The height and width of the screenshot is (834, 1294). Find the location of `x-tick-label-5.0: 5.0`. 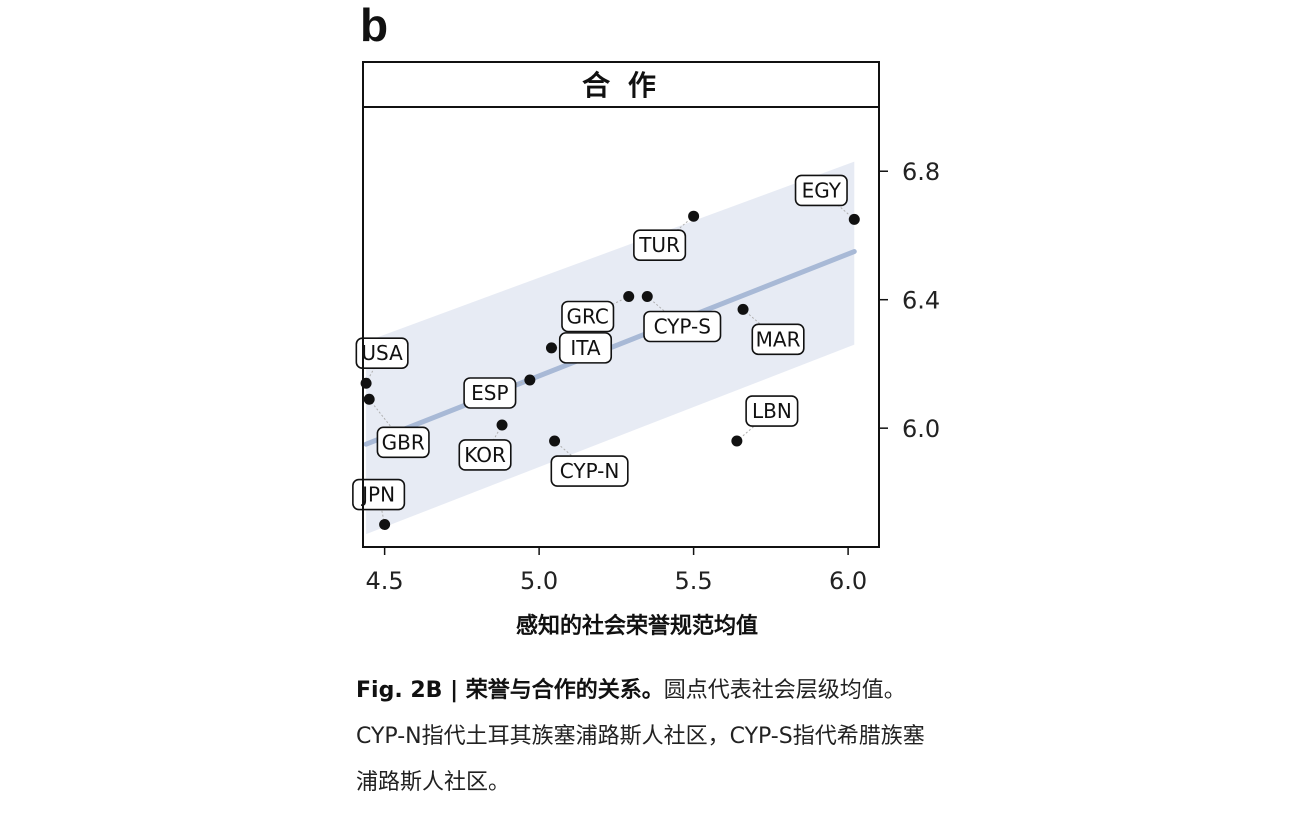

x-tick-label-5.0: 5.0 is located at coordinates (539, 581).